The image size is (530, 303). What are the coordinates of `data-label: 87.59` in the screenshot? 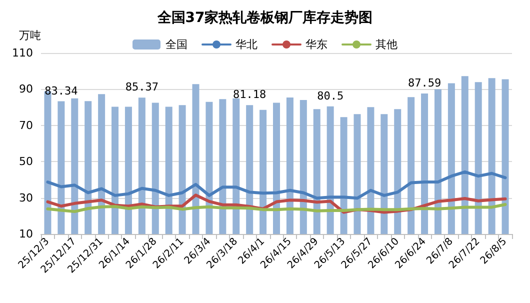 It's located at (425, 83).